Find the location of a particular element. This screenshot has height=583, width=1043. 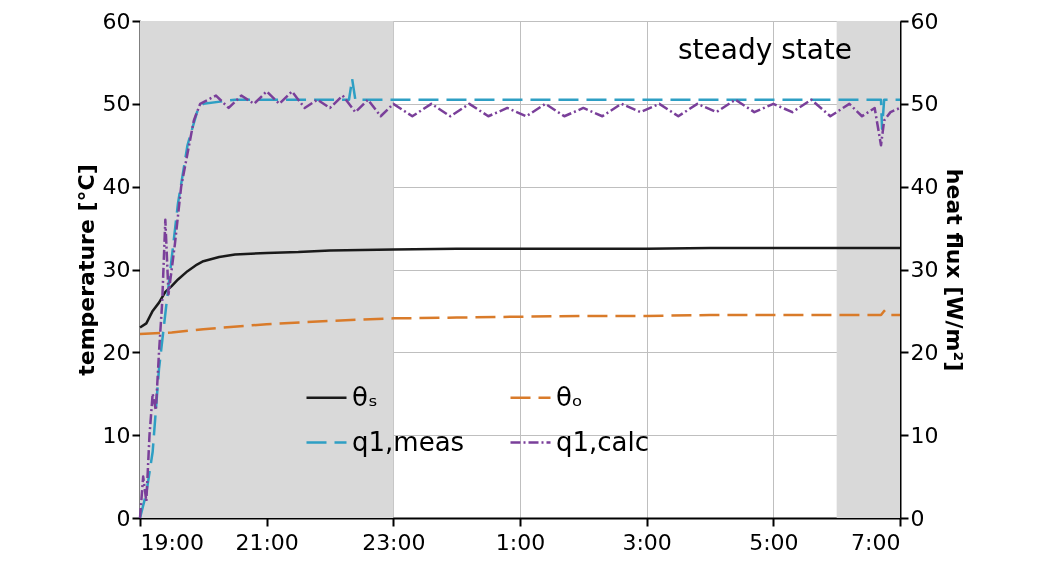

y-tick-label: 0 is located at coordinates (123, 518).